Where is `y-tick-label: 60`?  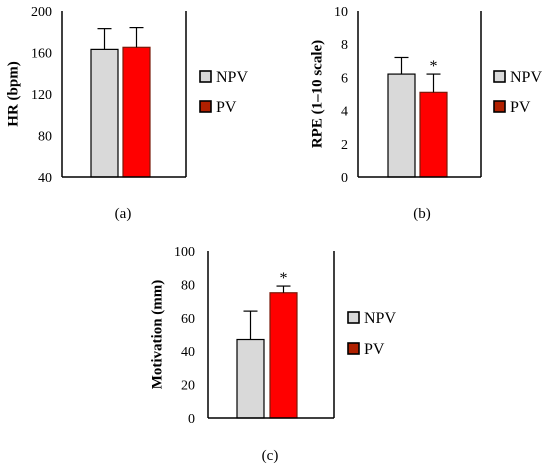 y-tick-label: 60 is located at coordinates (188, 319).